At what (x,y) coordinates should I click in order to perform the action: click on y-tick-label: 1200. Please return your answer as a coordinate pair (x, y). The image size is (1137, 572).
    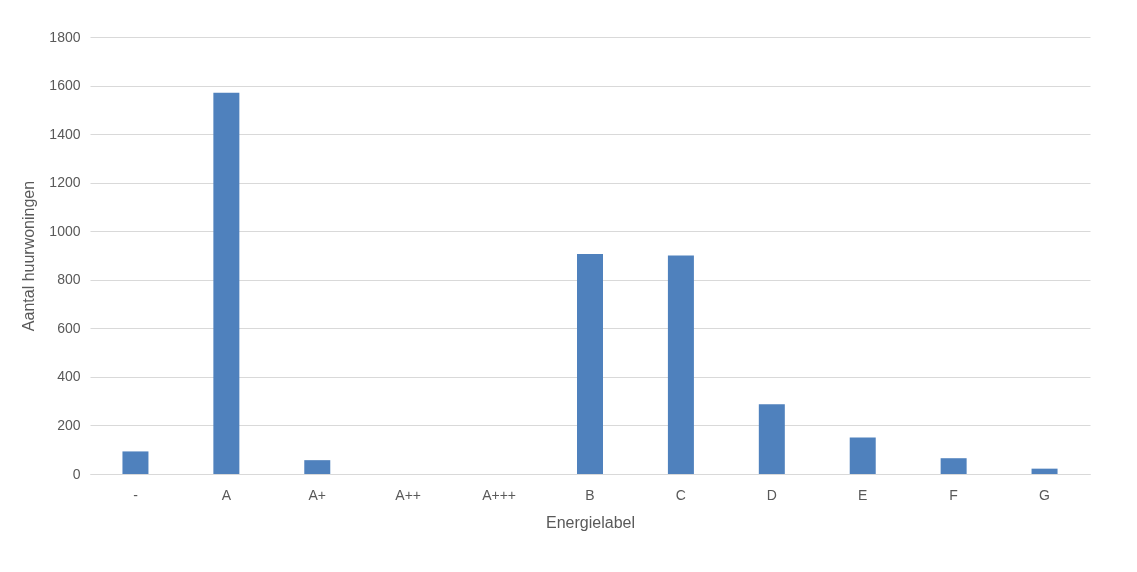
    Looking at the image, I should click on (65, 182).